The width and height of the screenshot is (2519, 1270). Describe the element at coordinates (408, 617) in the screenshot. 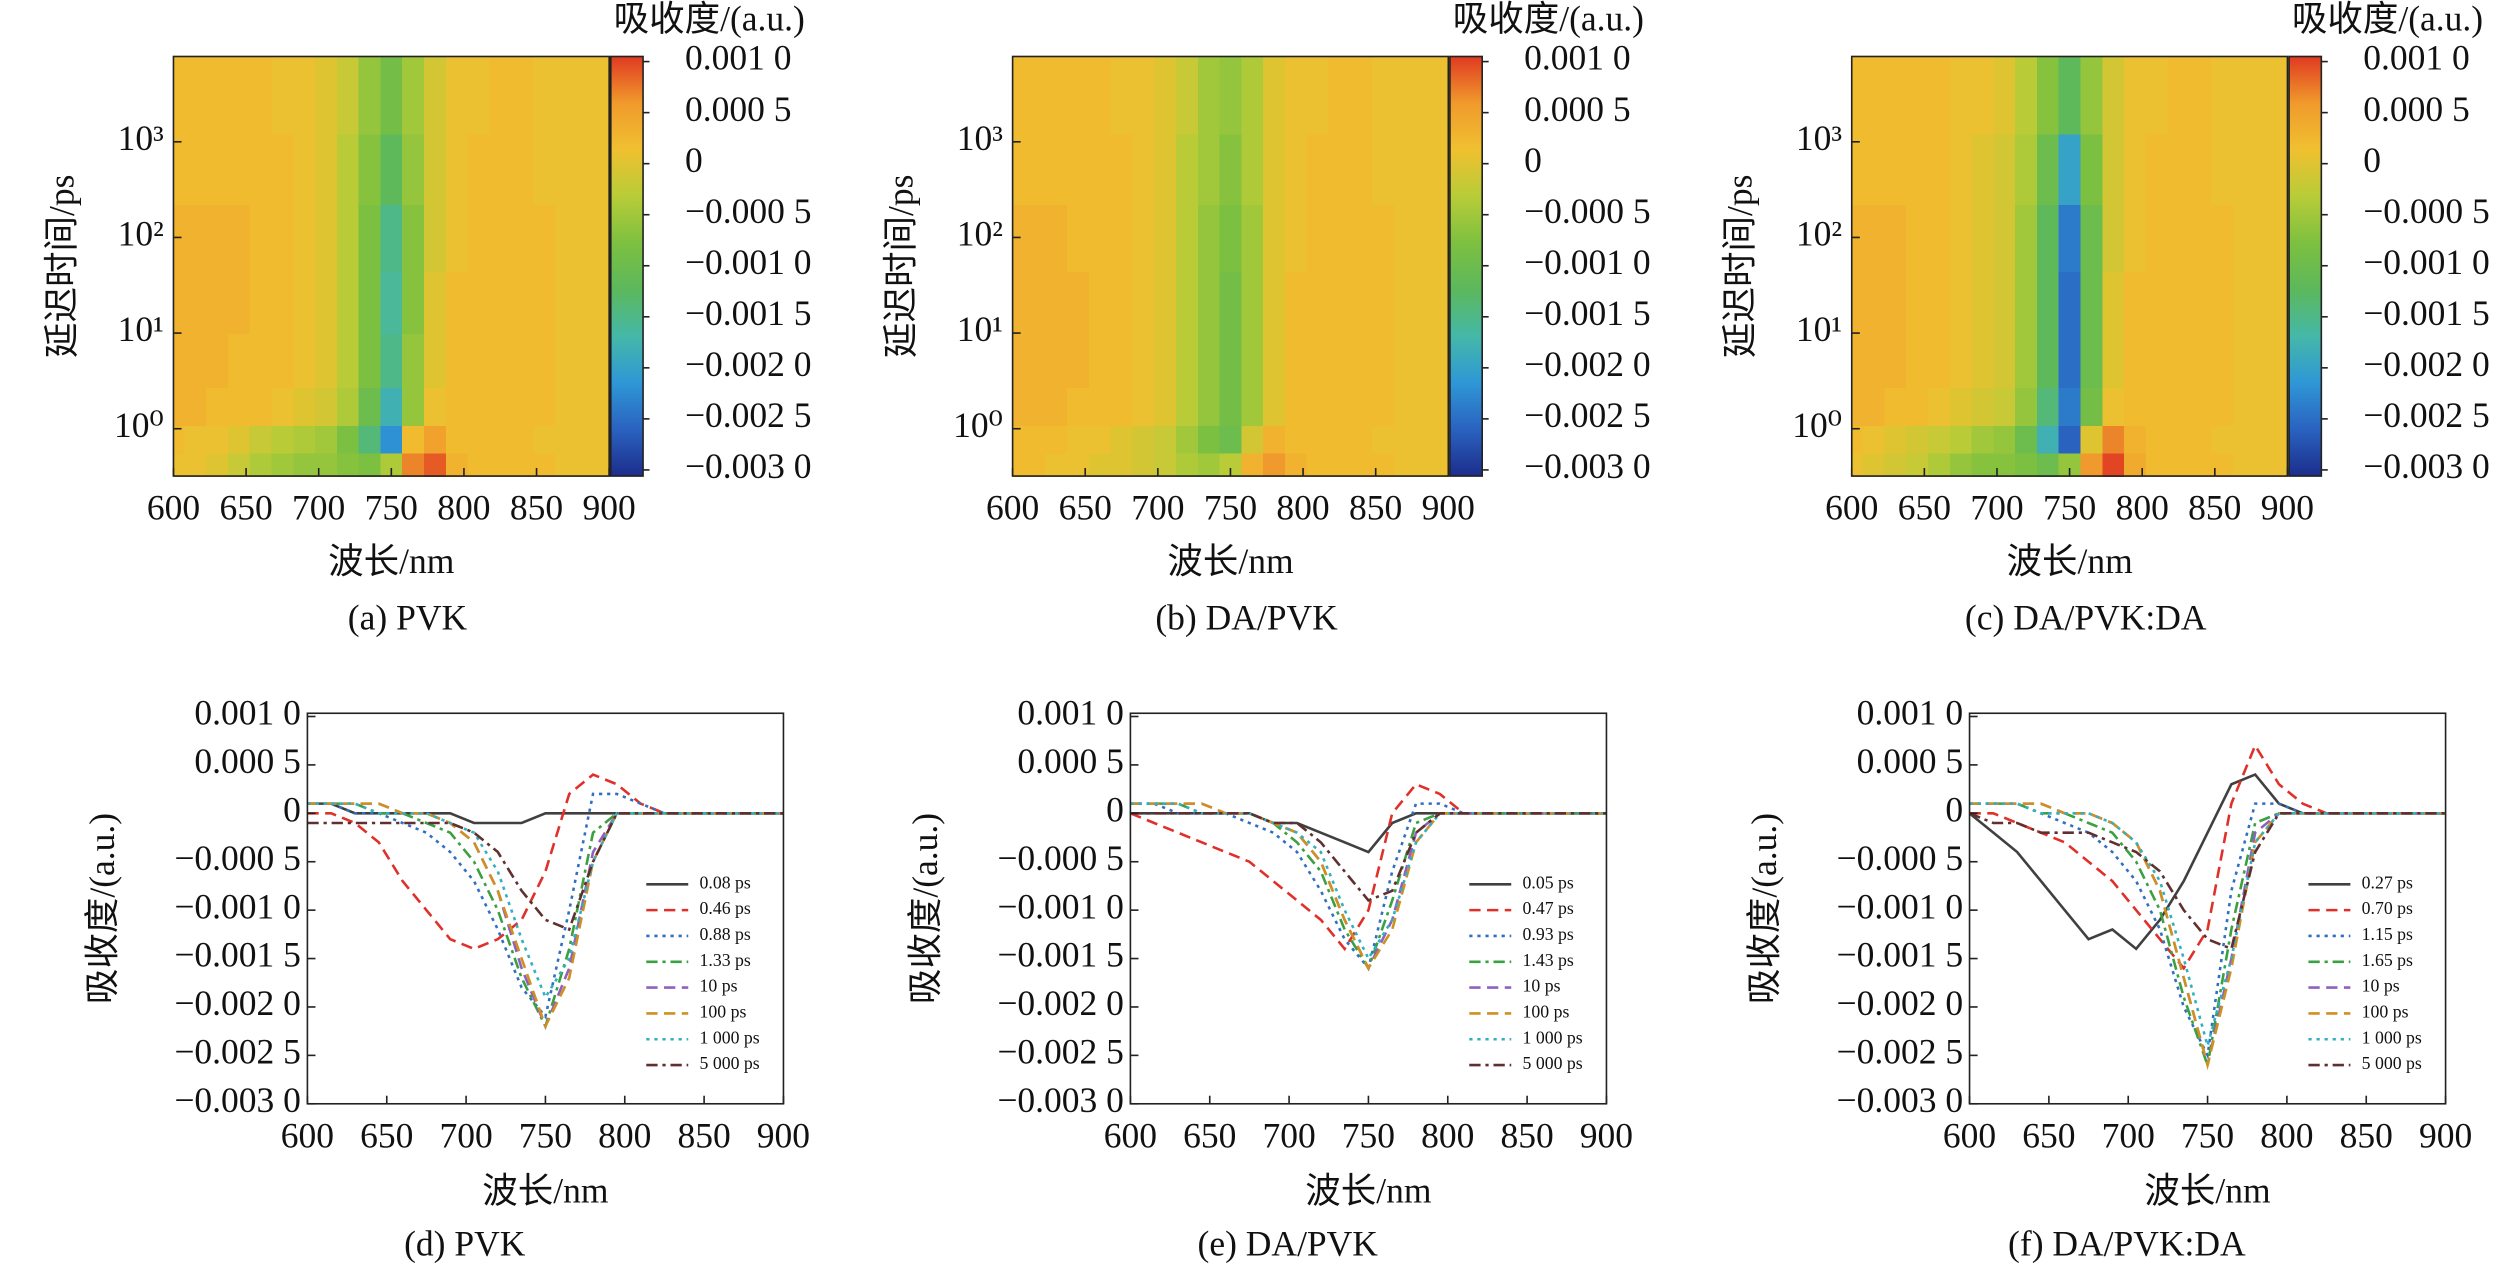

I see `panel-caption: (a) PVK` at that location.